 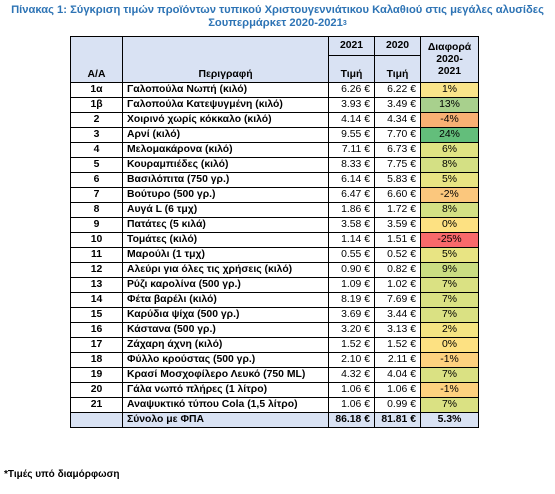 I want to click on header-2021: 2021, so click(x=351, y=46).